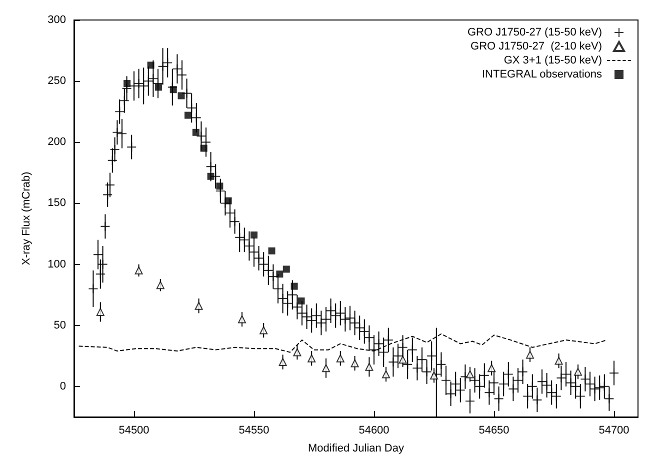 This screenshot has width=658, height=475. What do you see at coordinates (134, 430) in the screenshot?
I see `x-tick-label: 54500` at bounding box center [134, 430].